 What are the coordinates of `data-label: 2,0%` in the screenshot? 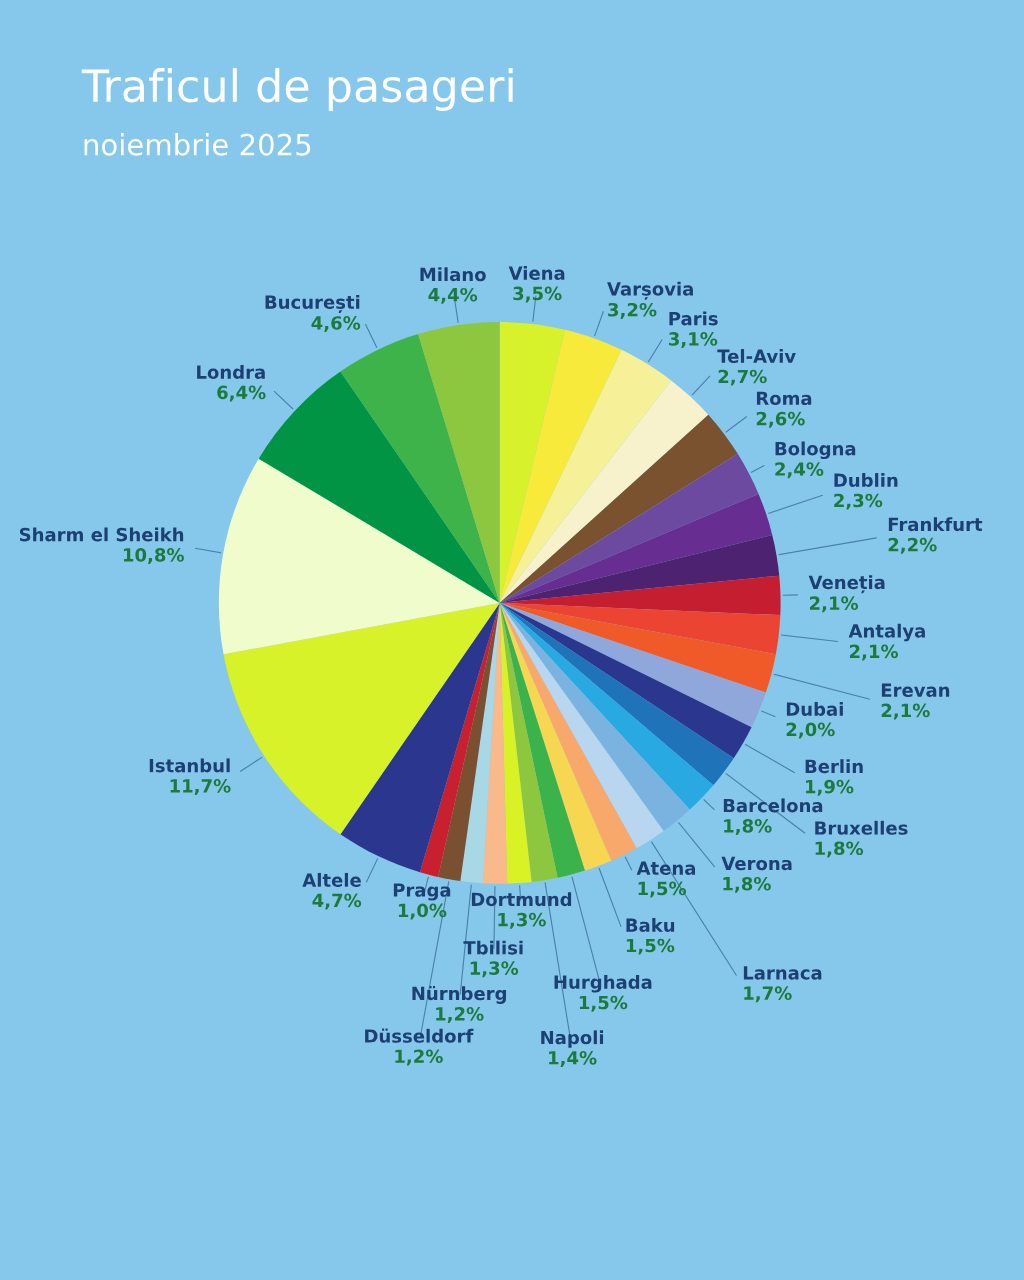 It's located at (810, 730).